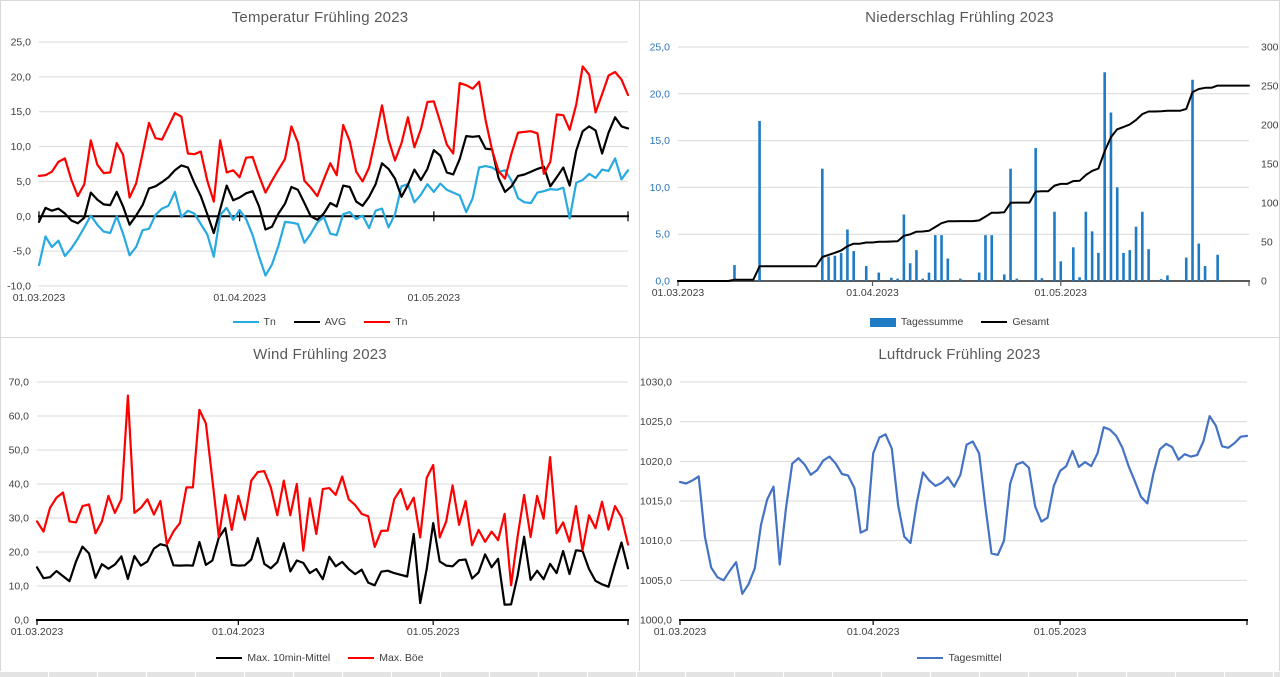 The image size is (1280, 677). What do you see at coordinates (289, 658) in the screenshot?
I see `legend-label: Max. 10min-Mittel` at bounding box center [289, 658].